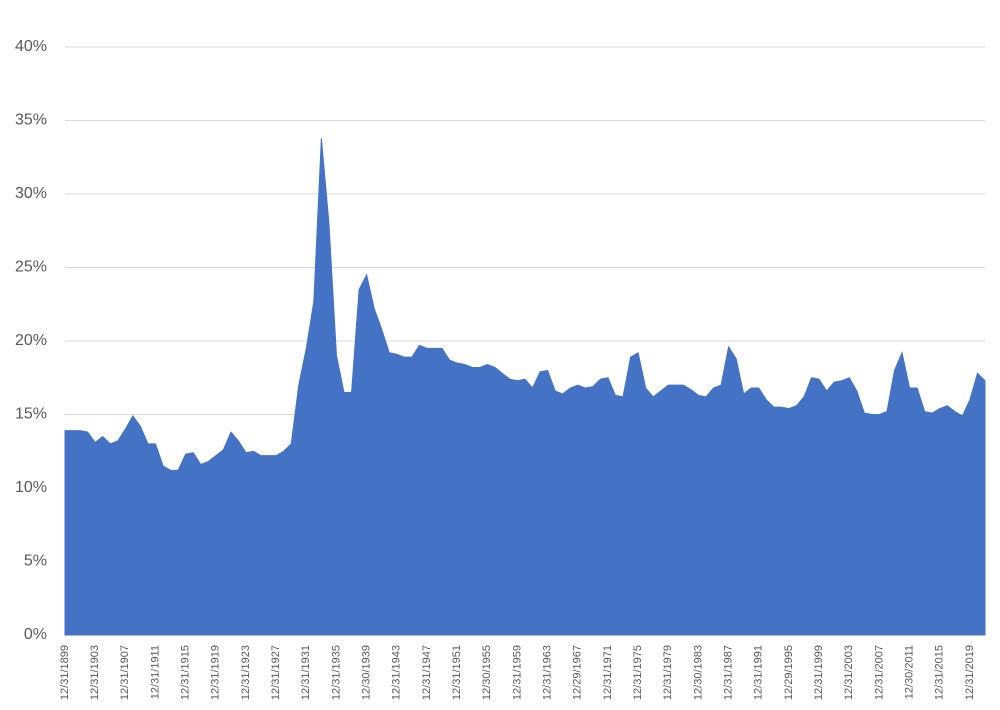 This screenshot has height=710, width=1000. What do you see at coordinates (31, 414) in the screenshot?
I see `y-tick-label: 15%` at bounding box center [31, 414].